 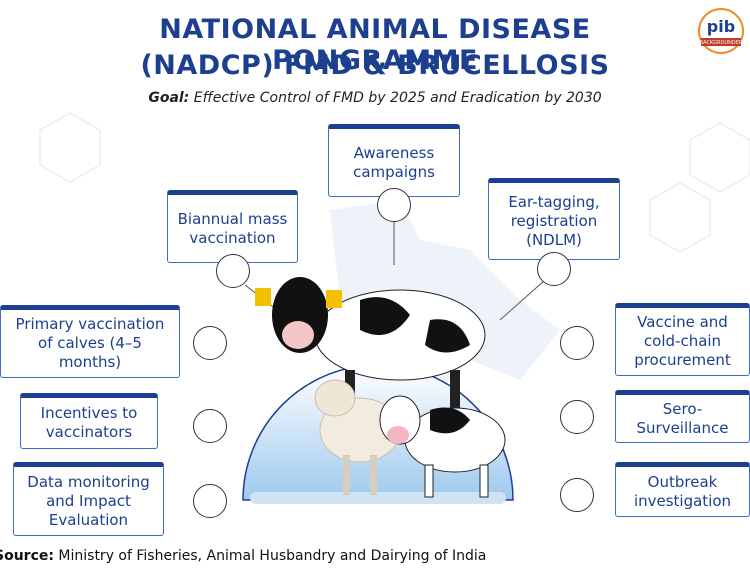 I want to click on node-box: Vaccine and cold-chain procurement, so click(x=682, y=339).